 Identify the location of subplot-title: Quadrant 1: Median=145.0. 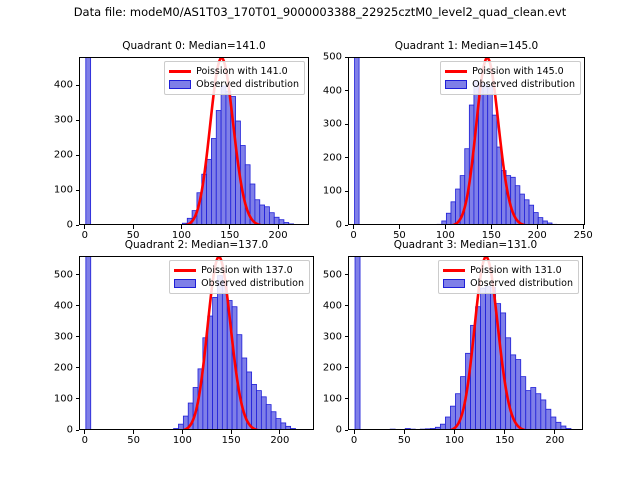
(466, 46).